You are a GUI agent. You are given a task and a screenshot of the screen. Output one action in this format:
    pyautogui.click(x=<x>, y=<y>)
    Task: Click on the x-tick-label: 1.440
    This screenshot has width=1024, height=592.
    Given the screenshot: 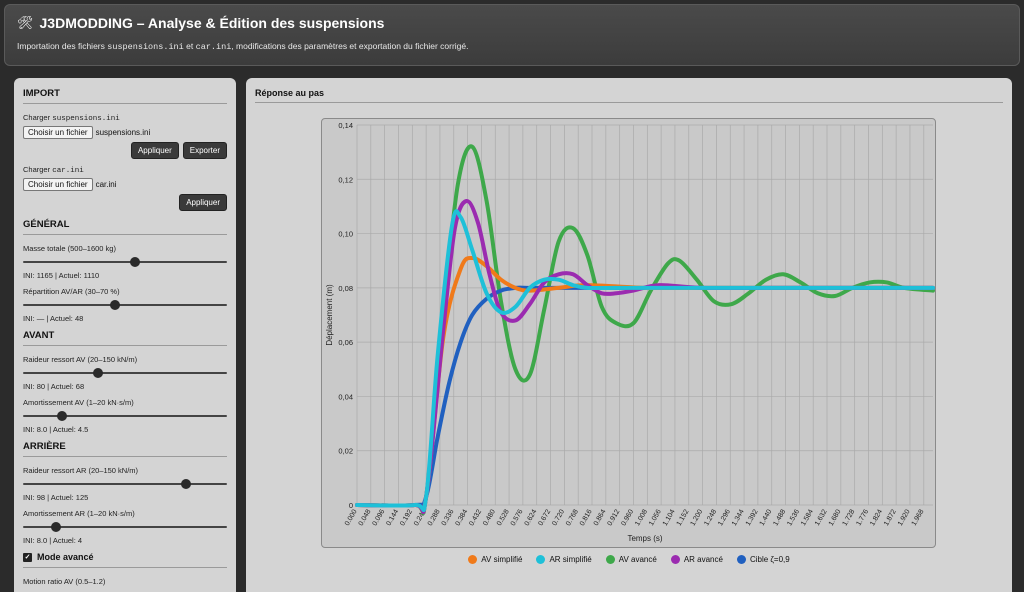 What is the action you would take?
    pyautogui.click(x=766, y=517)
    